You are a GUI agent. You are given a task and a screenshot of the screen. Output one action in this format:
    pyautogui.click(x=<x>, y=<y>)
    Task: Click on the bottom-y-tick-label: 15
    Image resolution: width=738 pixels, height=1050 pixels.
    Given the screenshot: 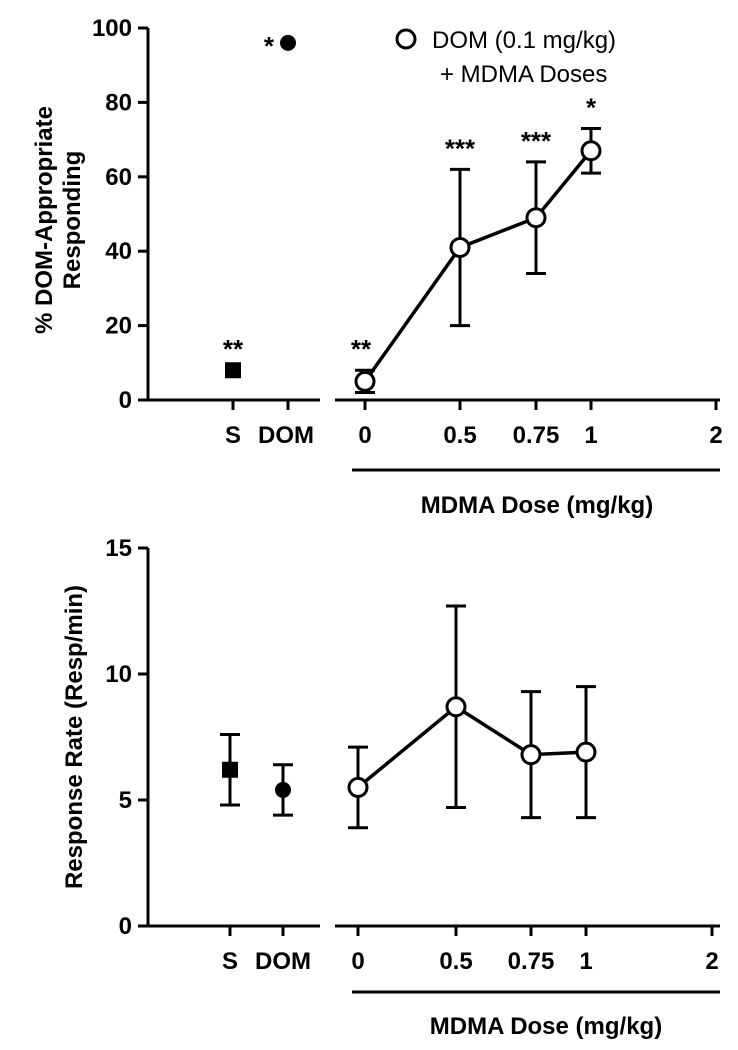 What is the action you would take?
    pyautogui.click(x=118, y=548)
    